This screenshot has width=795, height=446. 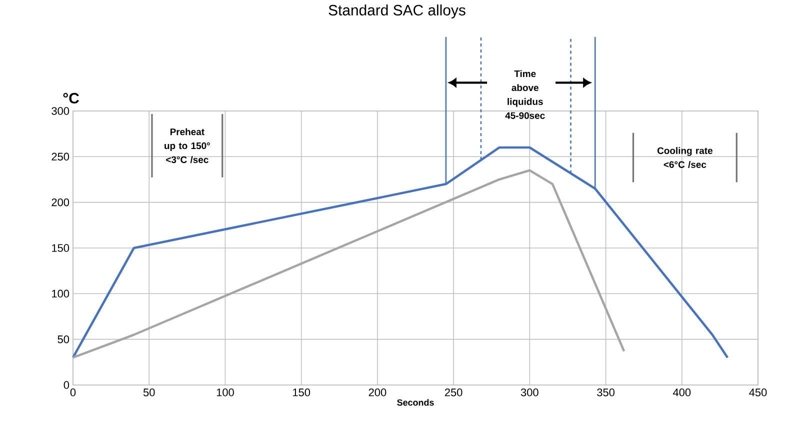 What do you see at coordinates (225, 392) in the screenshot?
I see `x-tick-label: 100` at bounding box center [225, 392].